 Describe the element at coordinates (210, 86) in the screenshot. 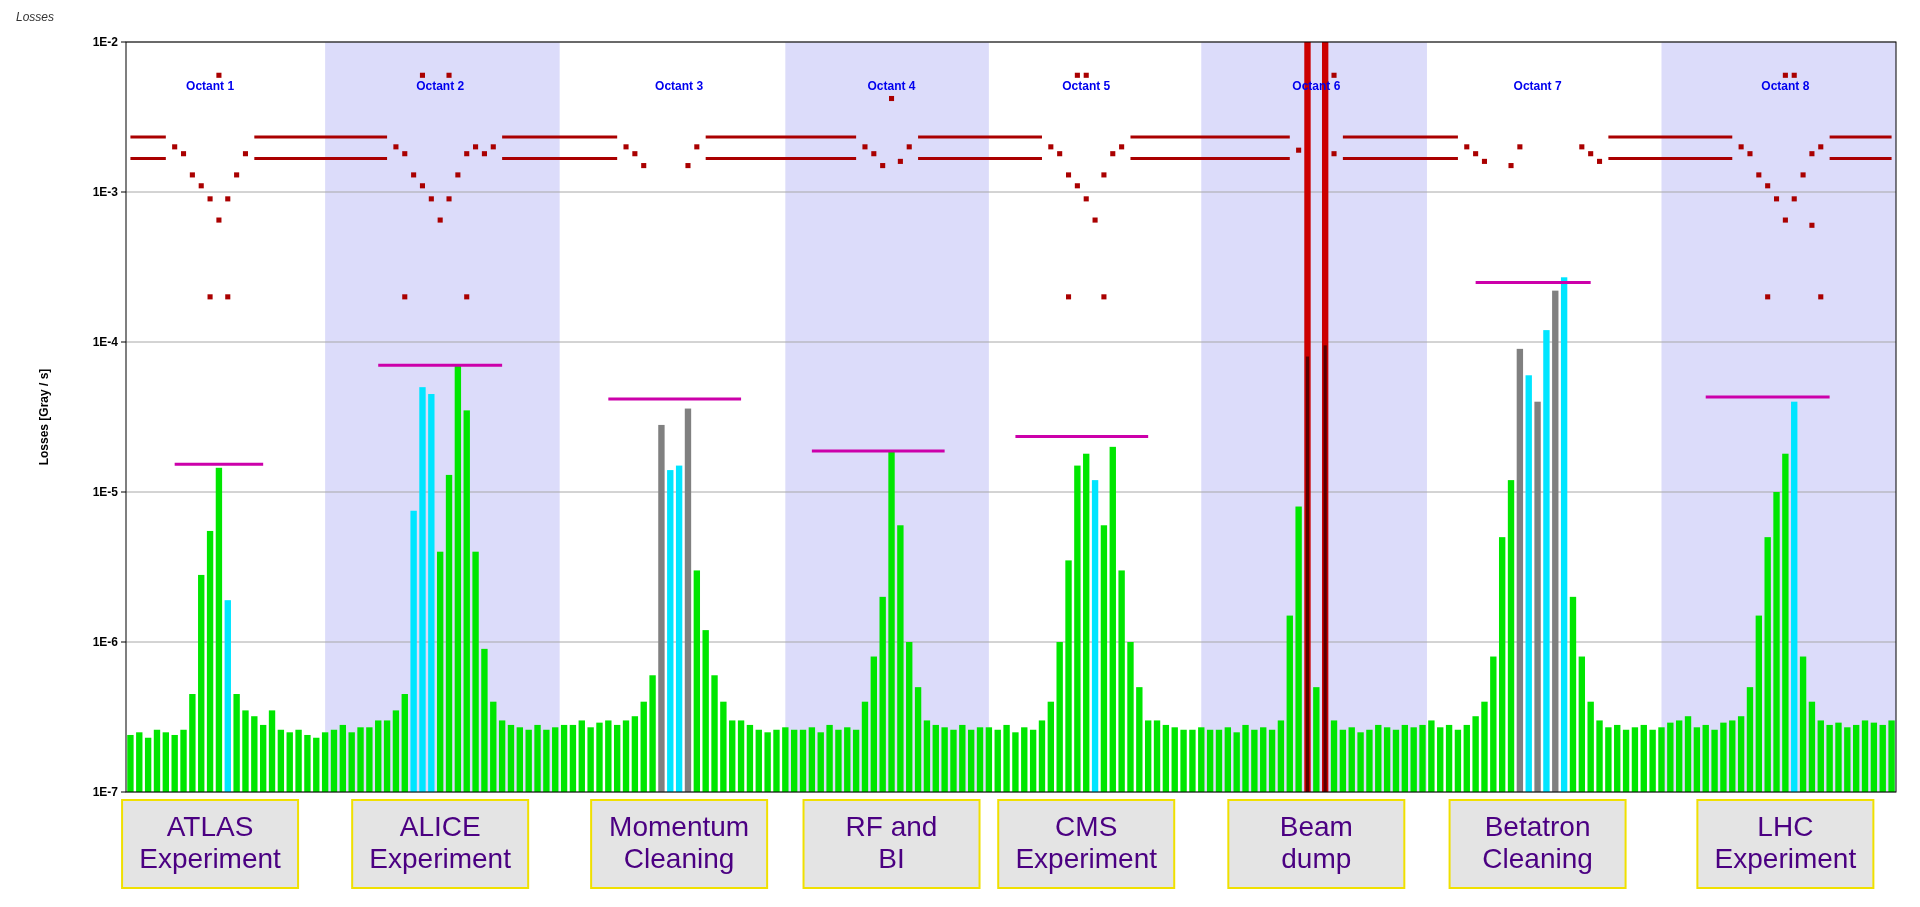

I see `x-tick-label: Octant 1` at that location.